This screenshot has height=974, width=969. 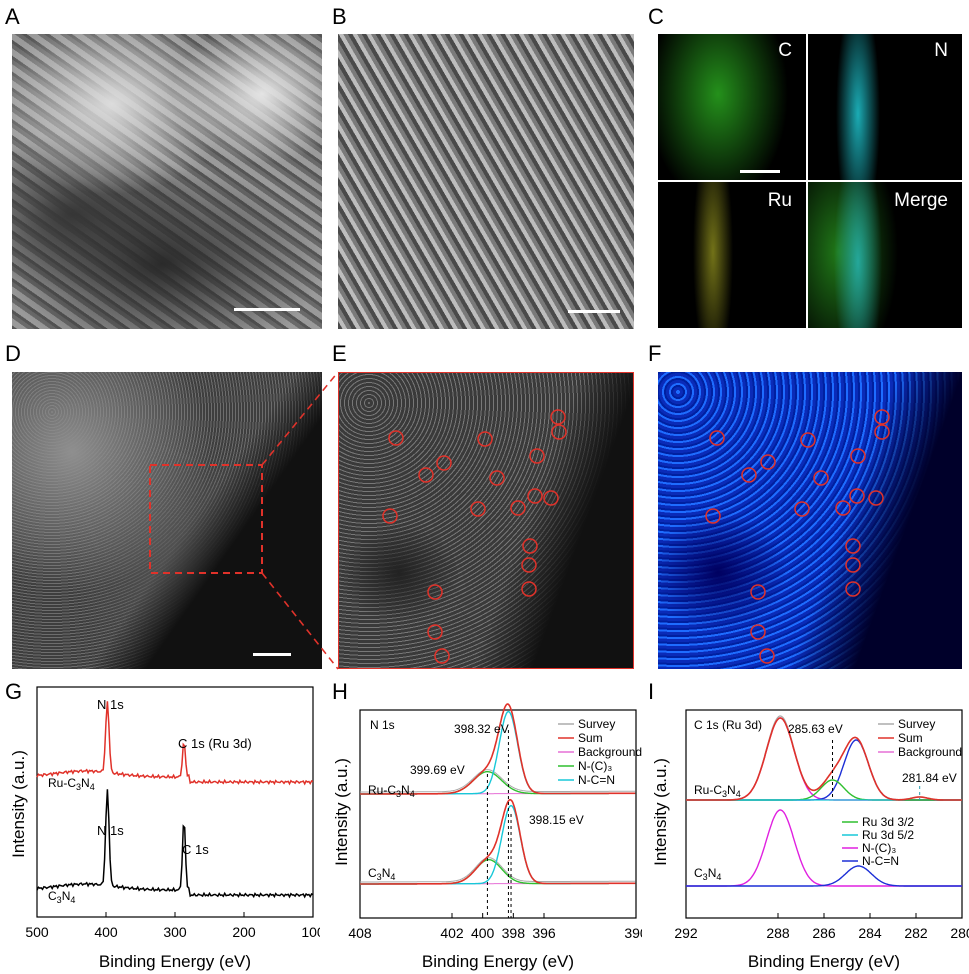 I want to click on series-c3n4, so click(x=175, y=844).